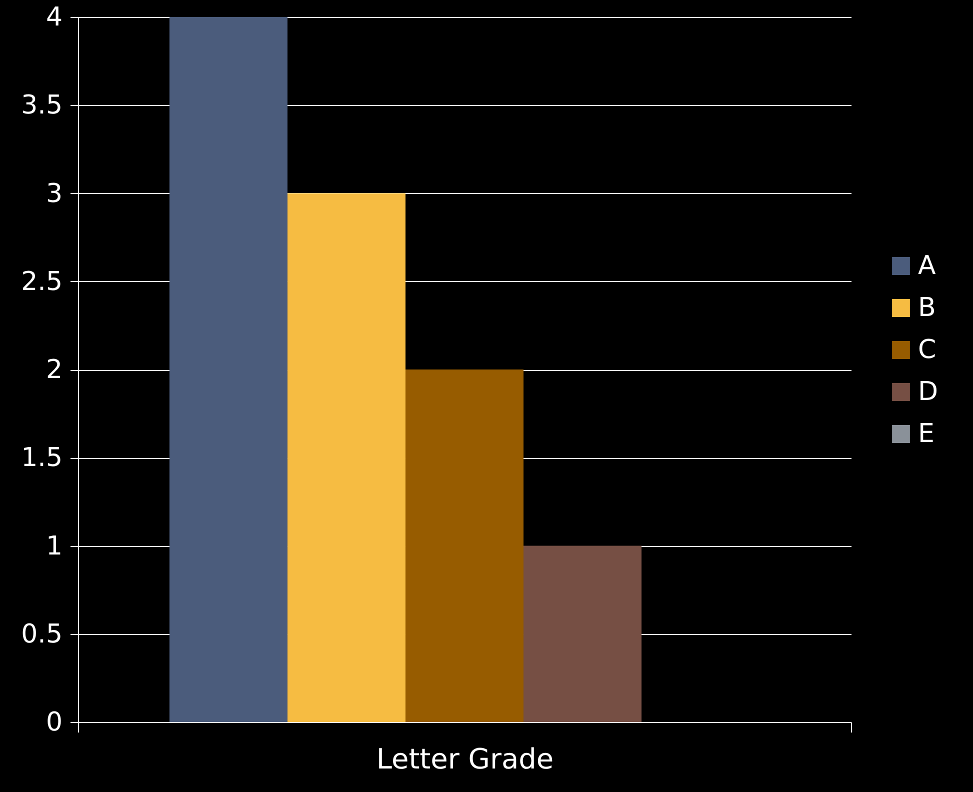  Describe the element at coordinates (54, 723) in the screenshot. I see `y-tick-label: 0` at that location.